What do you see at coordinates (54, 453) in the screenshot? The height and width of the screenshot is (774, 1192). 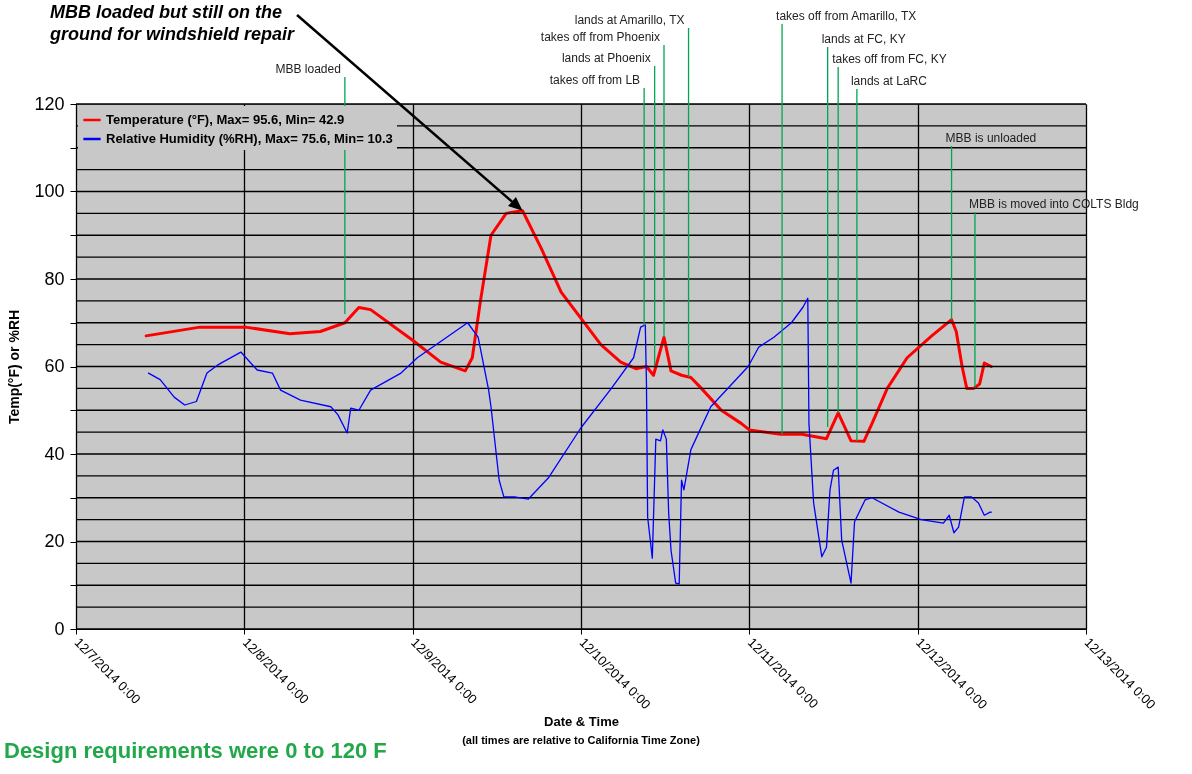 I see `y-tick-label: 40` at bounding box center [54, 453].